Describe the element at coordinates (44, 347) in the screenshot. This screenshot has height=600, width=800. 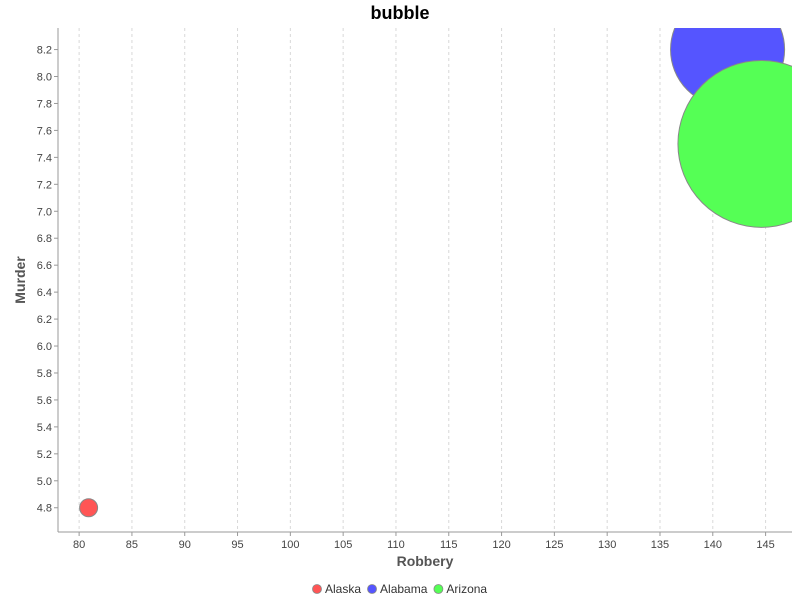
I see `y-tick-label: 6.0` at that location.